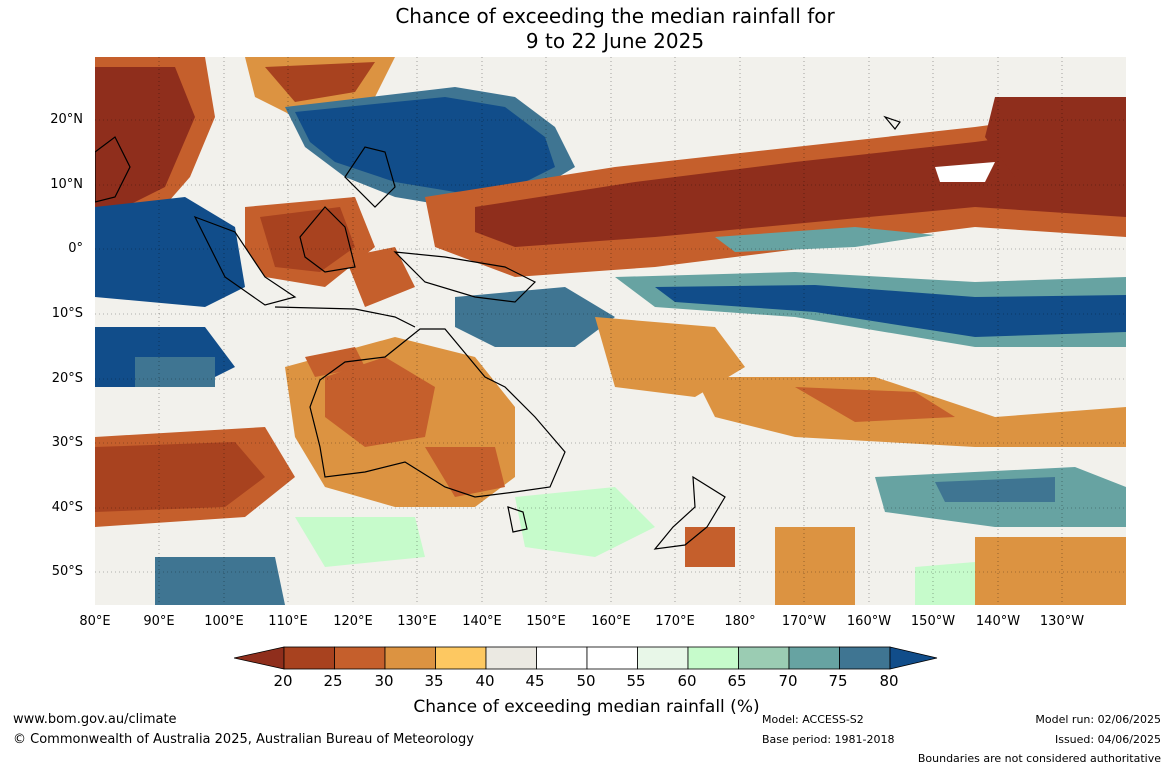  What do you see at coordinates (998, 621) in the screenshot?
I see `lon-label-140w: 140°W` at bounding box center [998, 621].